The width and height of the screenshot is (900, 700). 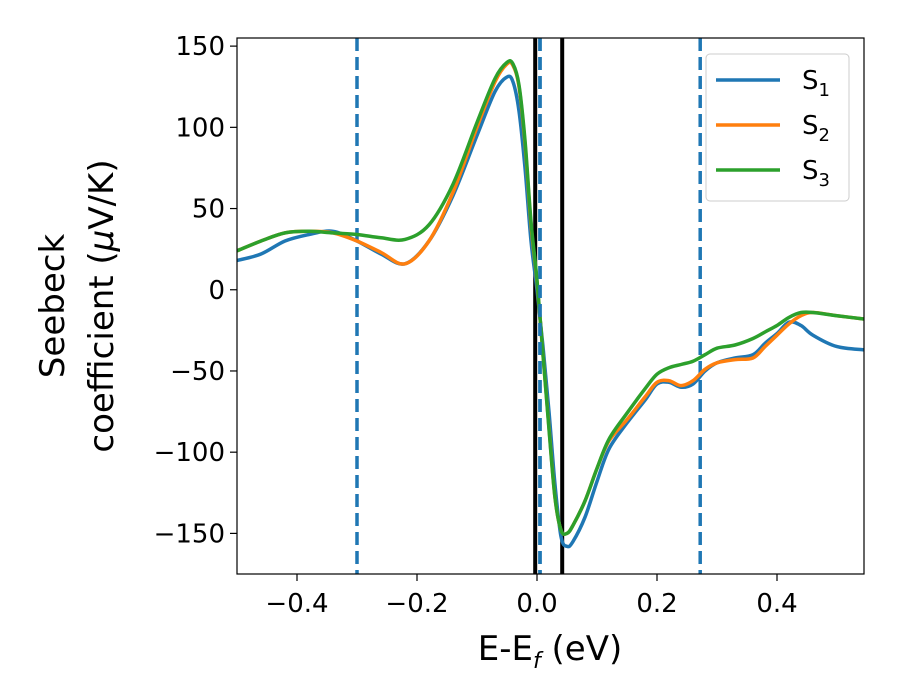 What do you see at coordinates (53, 306) in the screenshot?
I see `y-axis-title-line1: Seebeck` at bounding box center [53, 306].